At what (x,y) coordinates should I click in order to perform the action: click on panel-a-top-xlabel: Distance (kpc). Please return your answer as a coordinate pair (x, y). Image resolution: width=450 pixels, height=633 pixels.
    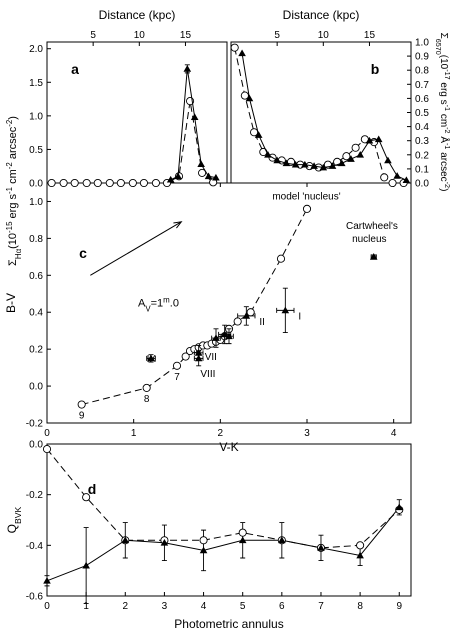
    Looking at the image, I should click on (137, 15).